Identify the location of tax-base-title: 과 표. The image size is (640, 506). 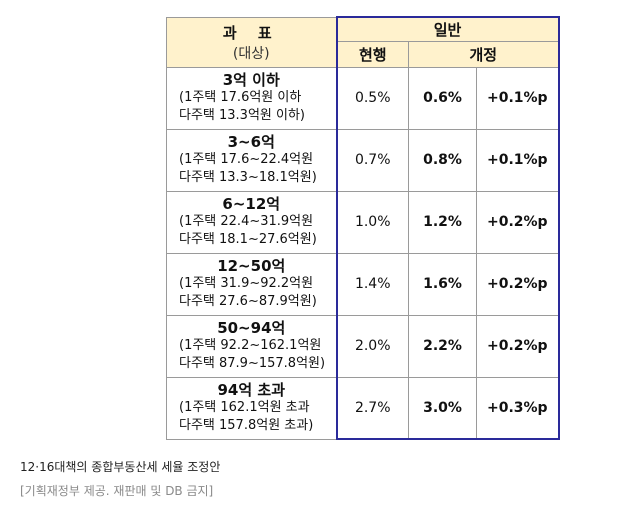
(251, 32).